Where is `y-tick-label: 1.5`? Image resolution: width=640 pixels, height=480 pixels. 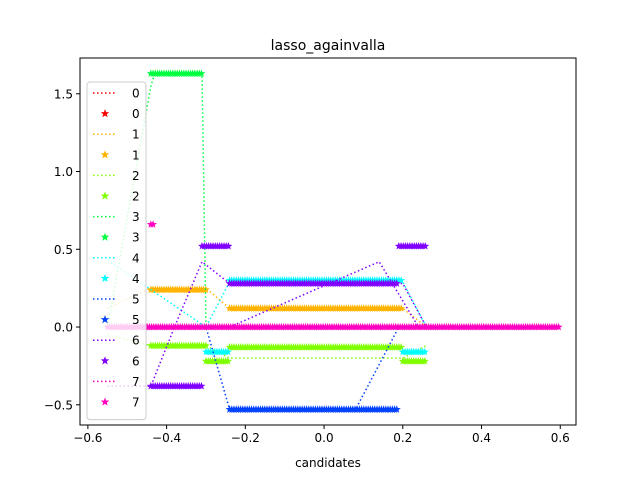
y-tick-label: 1.5 is located at coordinates (63, 94).